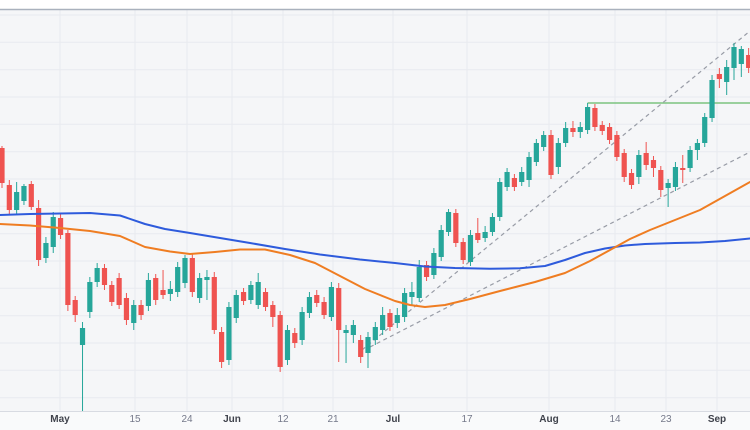 This screenshot has height=430, width=750. Describe the element at coordinates (333, 419) in the screenshot. I see `x-axis-tick-label: 21` at that location.